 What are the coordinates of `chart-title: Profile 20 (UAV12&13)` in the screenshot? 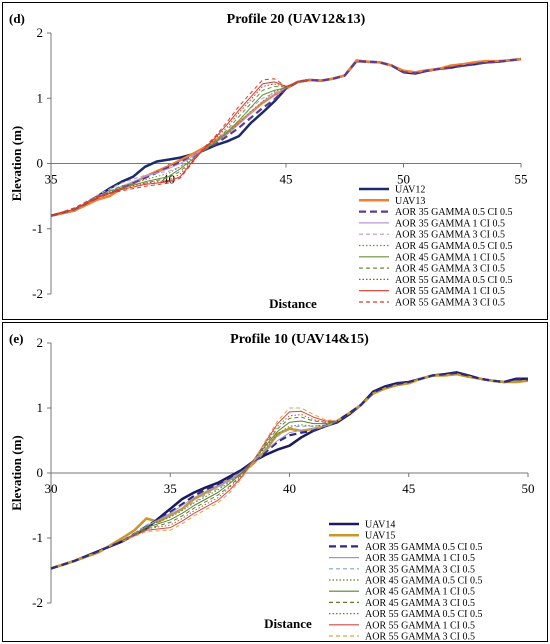 It's located at (296, 19).